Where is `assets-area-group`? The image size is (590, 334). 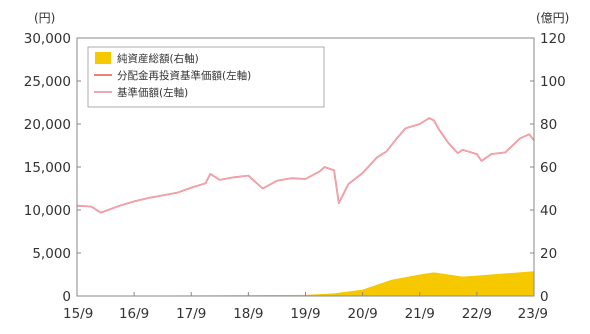 assets-area-group is located at coordinates (305, 283).